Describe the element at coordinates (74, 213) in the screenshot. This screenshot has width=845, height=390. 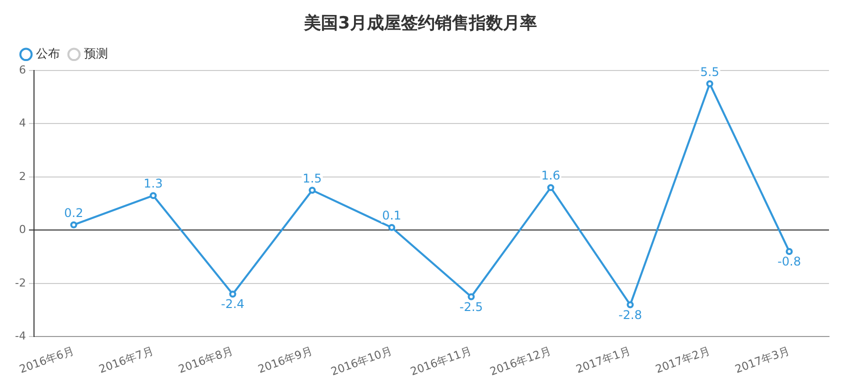
I see `data-label: 0.2` at that location.